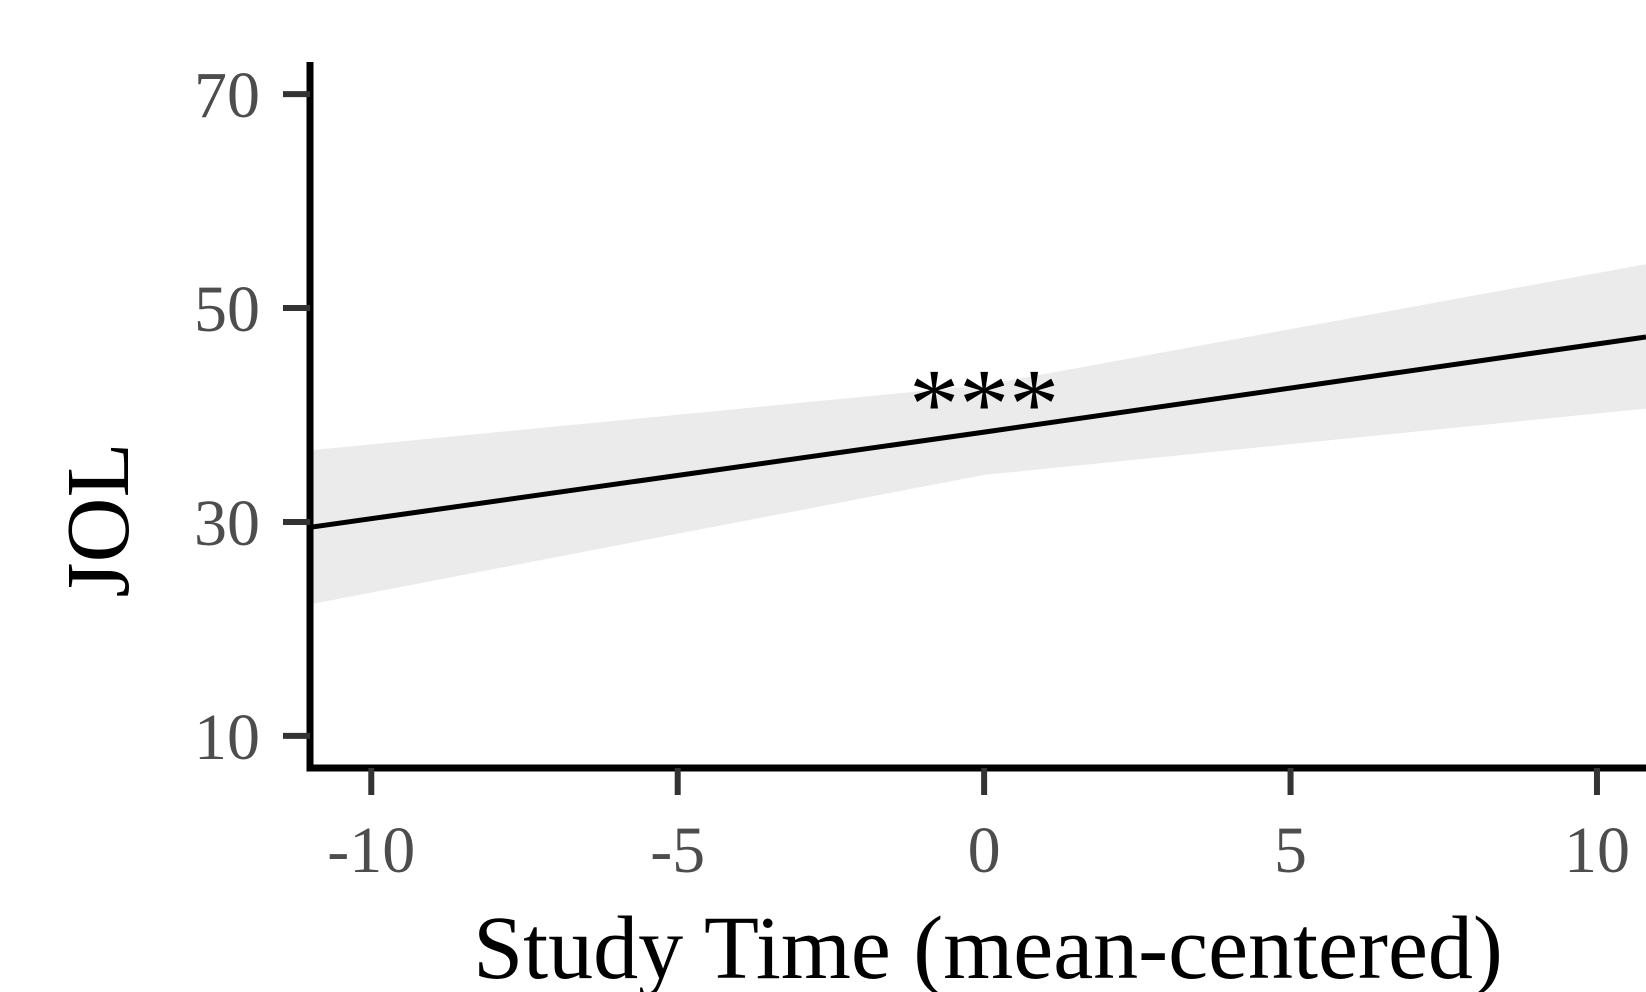 The width and height of the screenshot is (1646, 992). Describe the element at coordinates (227, 95) in the screenshot. I see `y-tick-label-70: 70` at that location.